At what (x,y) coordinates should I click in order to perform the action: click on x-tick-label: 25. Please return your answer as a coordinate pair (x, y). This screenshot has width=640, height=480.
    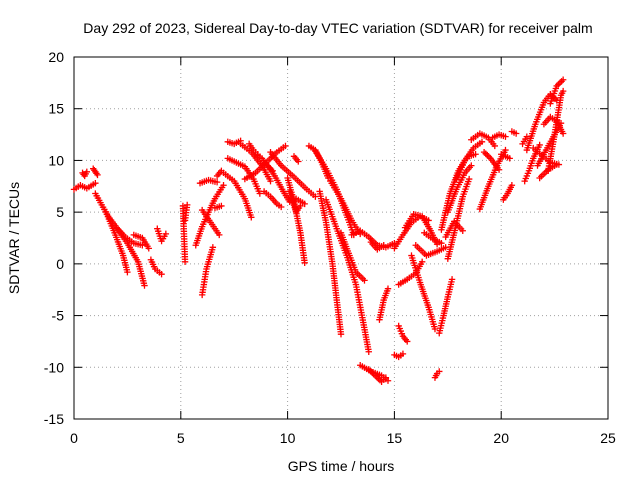
    Looking at the image, I should click on (608, 438).